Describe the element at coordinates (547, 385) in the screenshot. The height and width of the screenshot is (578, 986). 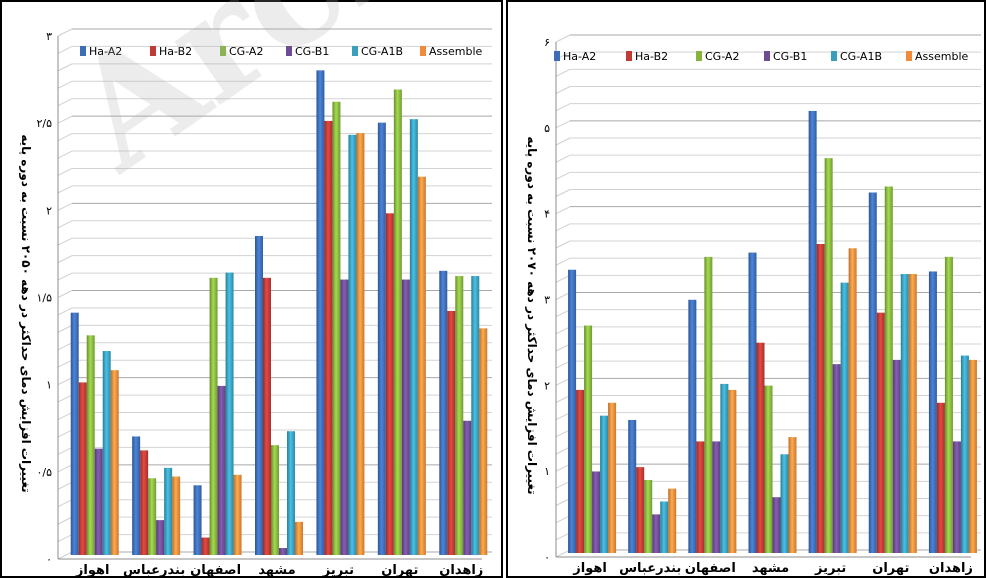
I see `y-tick-label: ۲` at that location.